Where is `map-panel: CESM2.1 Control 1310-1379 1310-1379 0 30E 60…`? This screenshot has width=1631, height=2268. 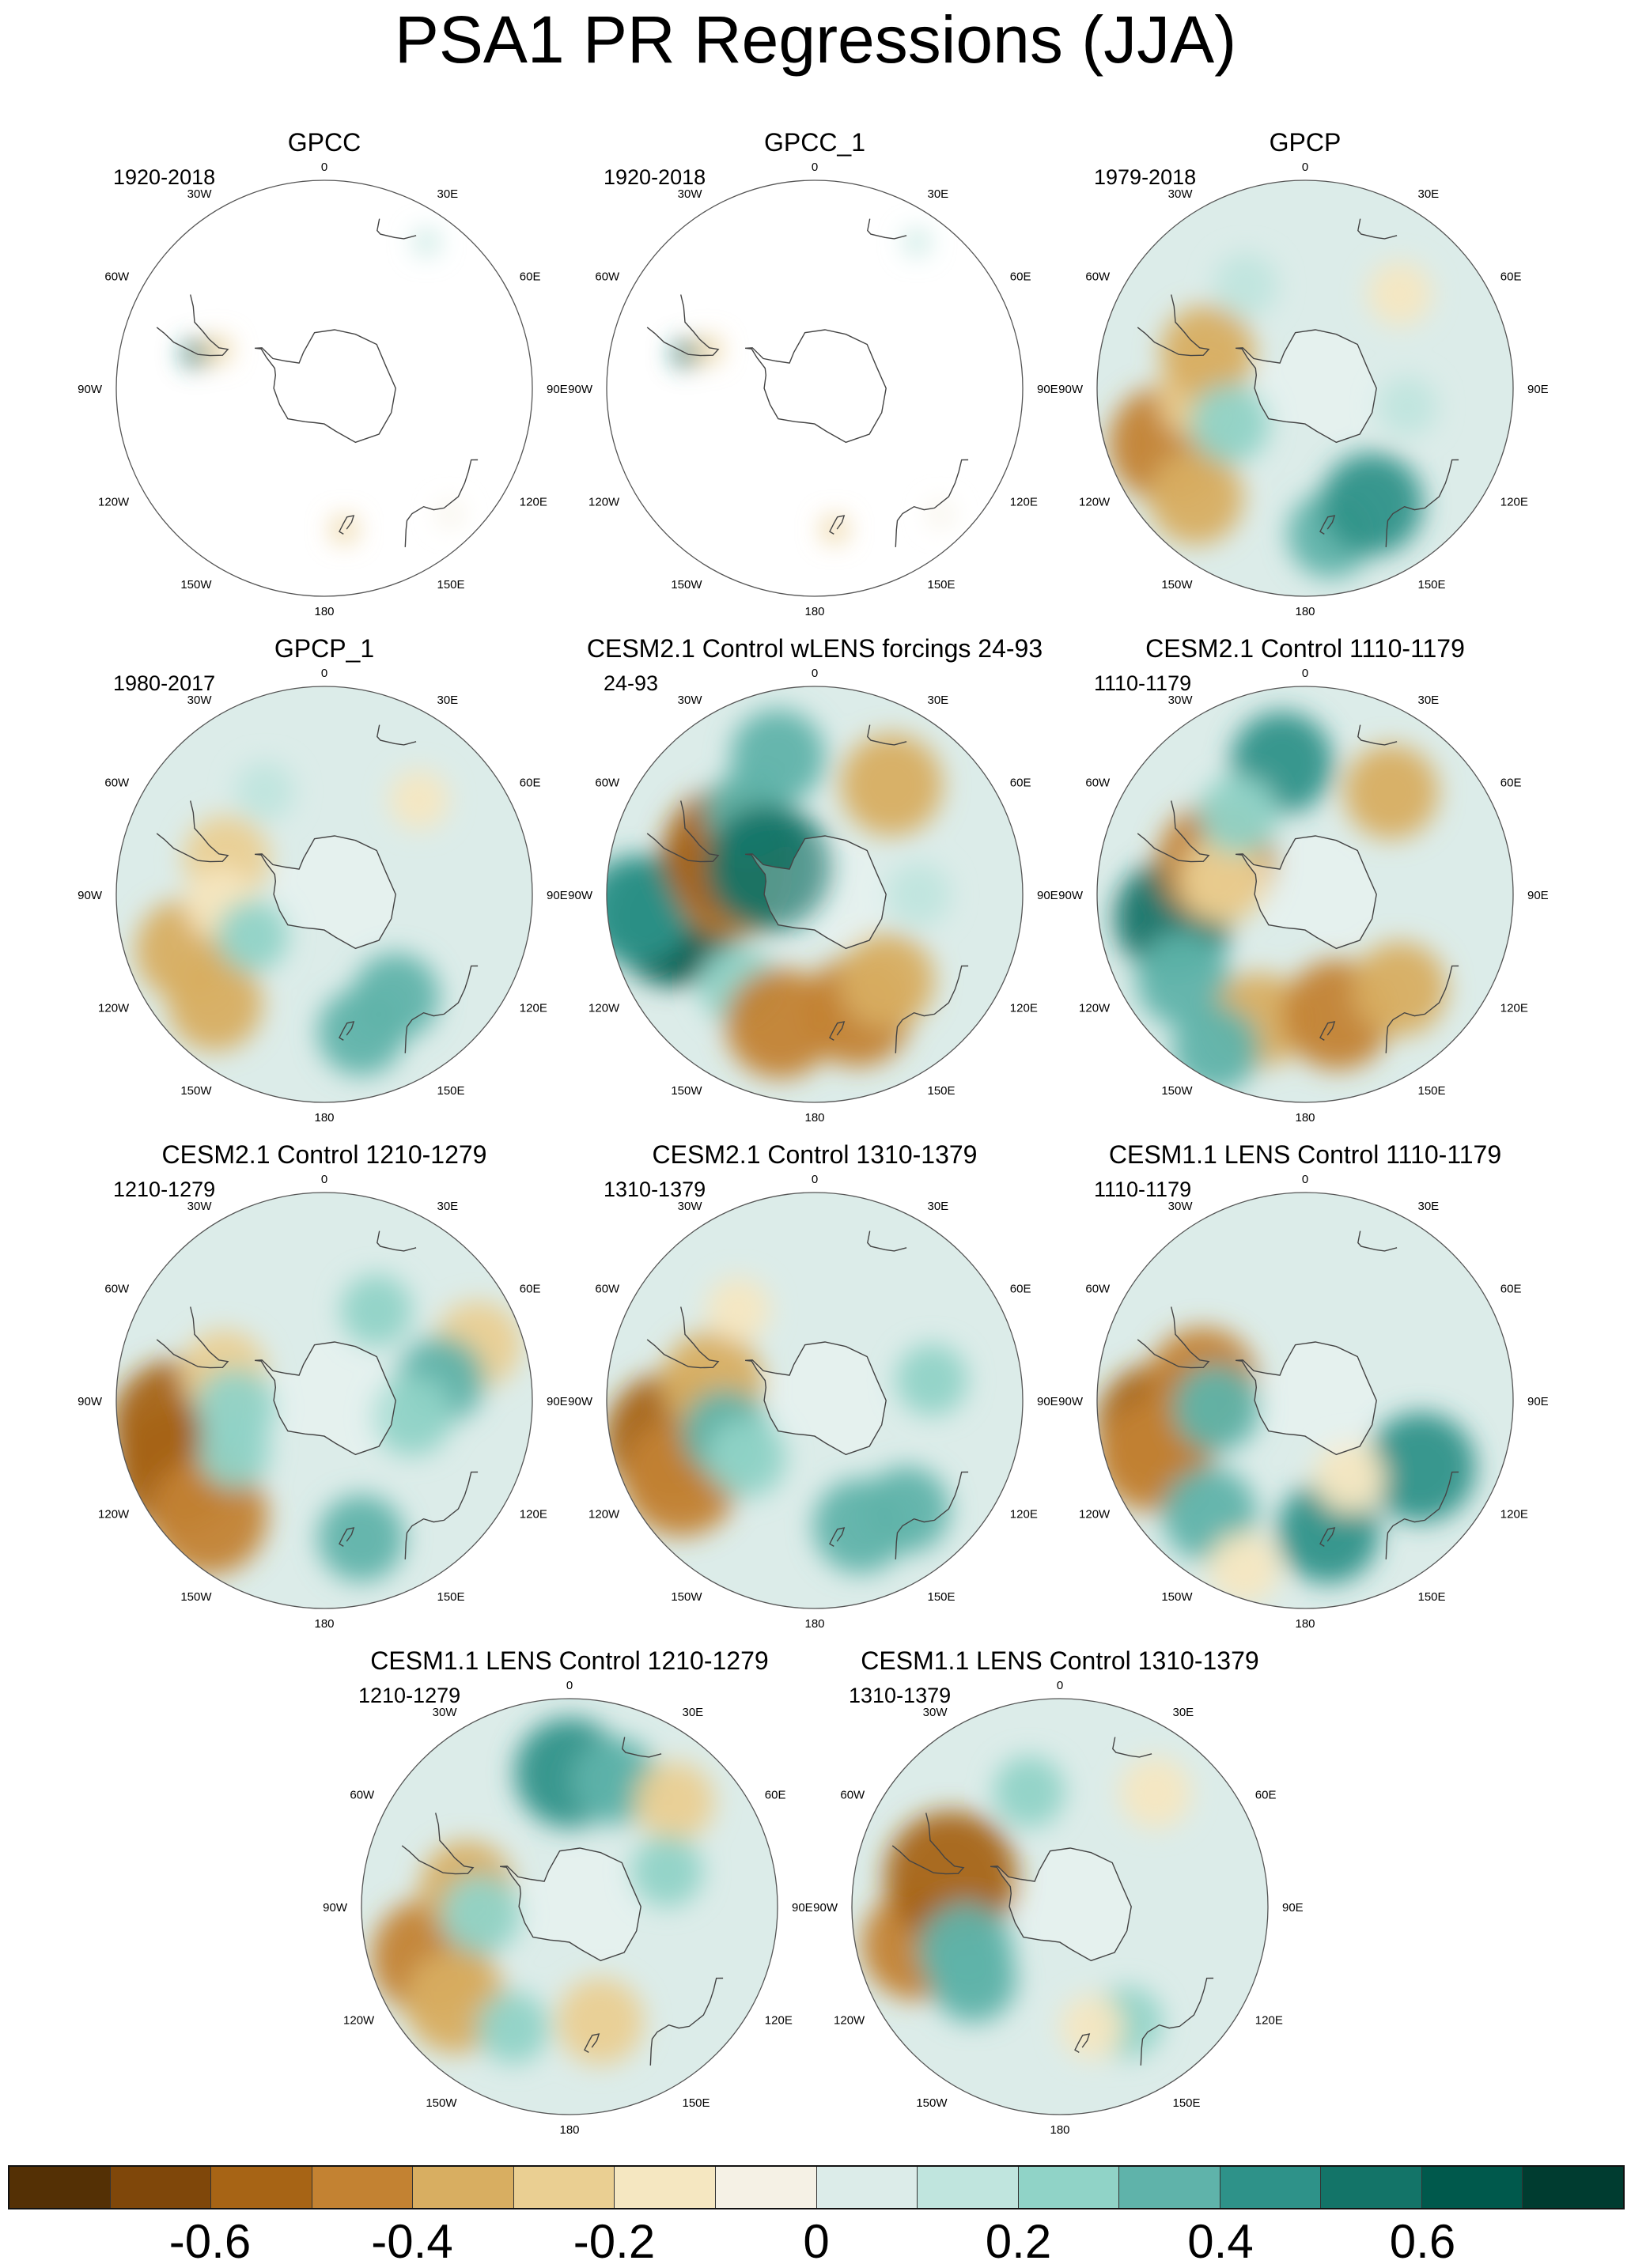 map-panel: CESM2.1 Control 1310-1379 1310-1379 0 30E 60… is located at coordinates (814, 1385).